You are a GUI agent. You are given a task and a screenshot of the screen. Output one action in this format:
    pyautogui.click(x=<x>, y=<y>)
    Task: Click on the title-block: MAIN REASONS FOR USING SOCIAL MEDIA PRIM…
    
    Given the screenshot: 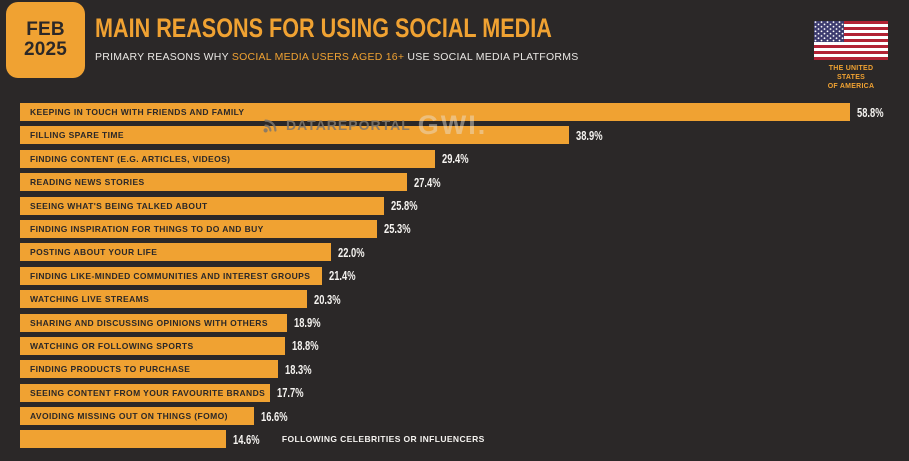 What is the action you would take?
    pyautogui.click(x=380, y=38)
    